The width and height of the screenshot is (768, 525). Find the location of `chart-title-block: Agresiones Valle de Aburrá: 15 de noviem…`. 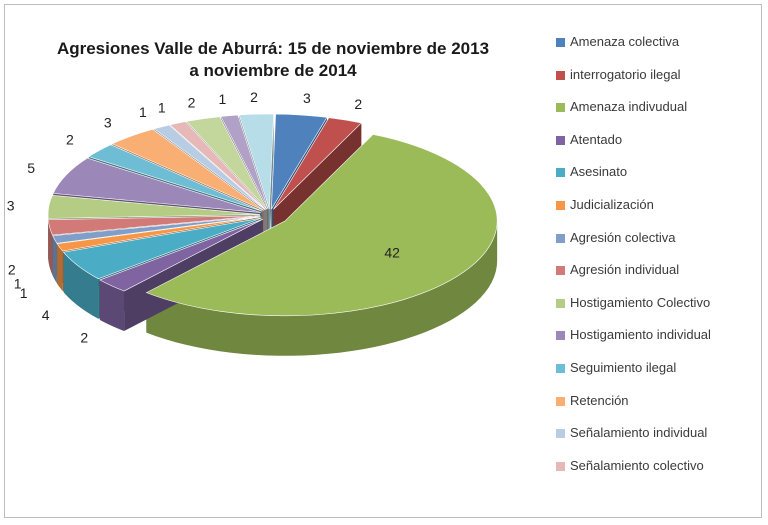

chart-title-block: Agresiones Valle de Aburrá: 15 de noviem… is located at coordinates (273, 60).